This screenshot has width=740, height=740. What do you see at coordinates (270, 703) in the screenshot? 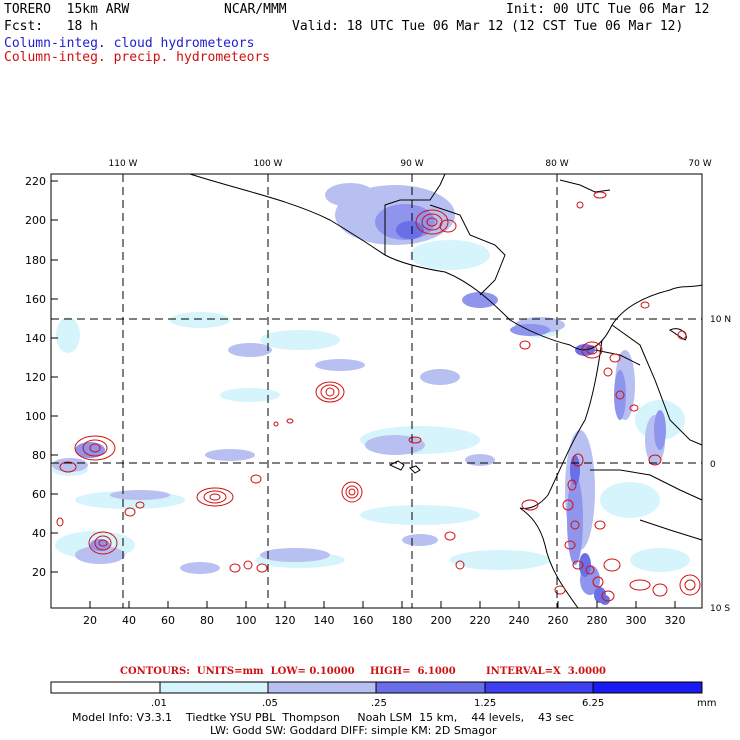
I see `colorbar-label: .05` at bounding box center [270, 703].